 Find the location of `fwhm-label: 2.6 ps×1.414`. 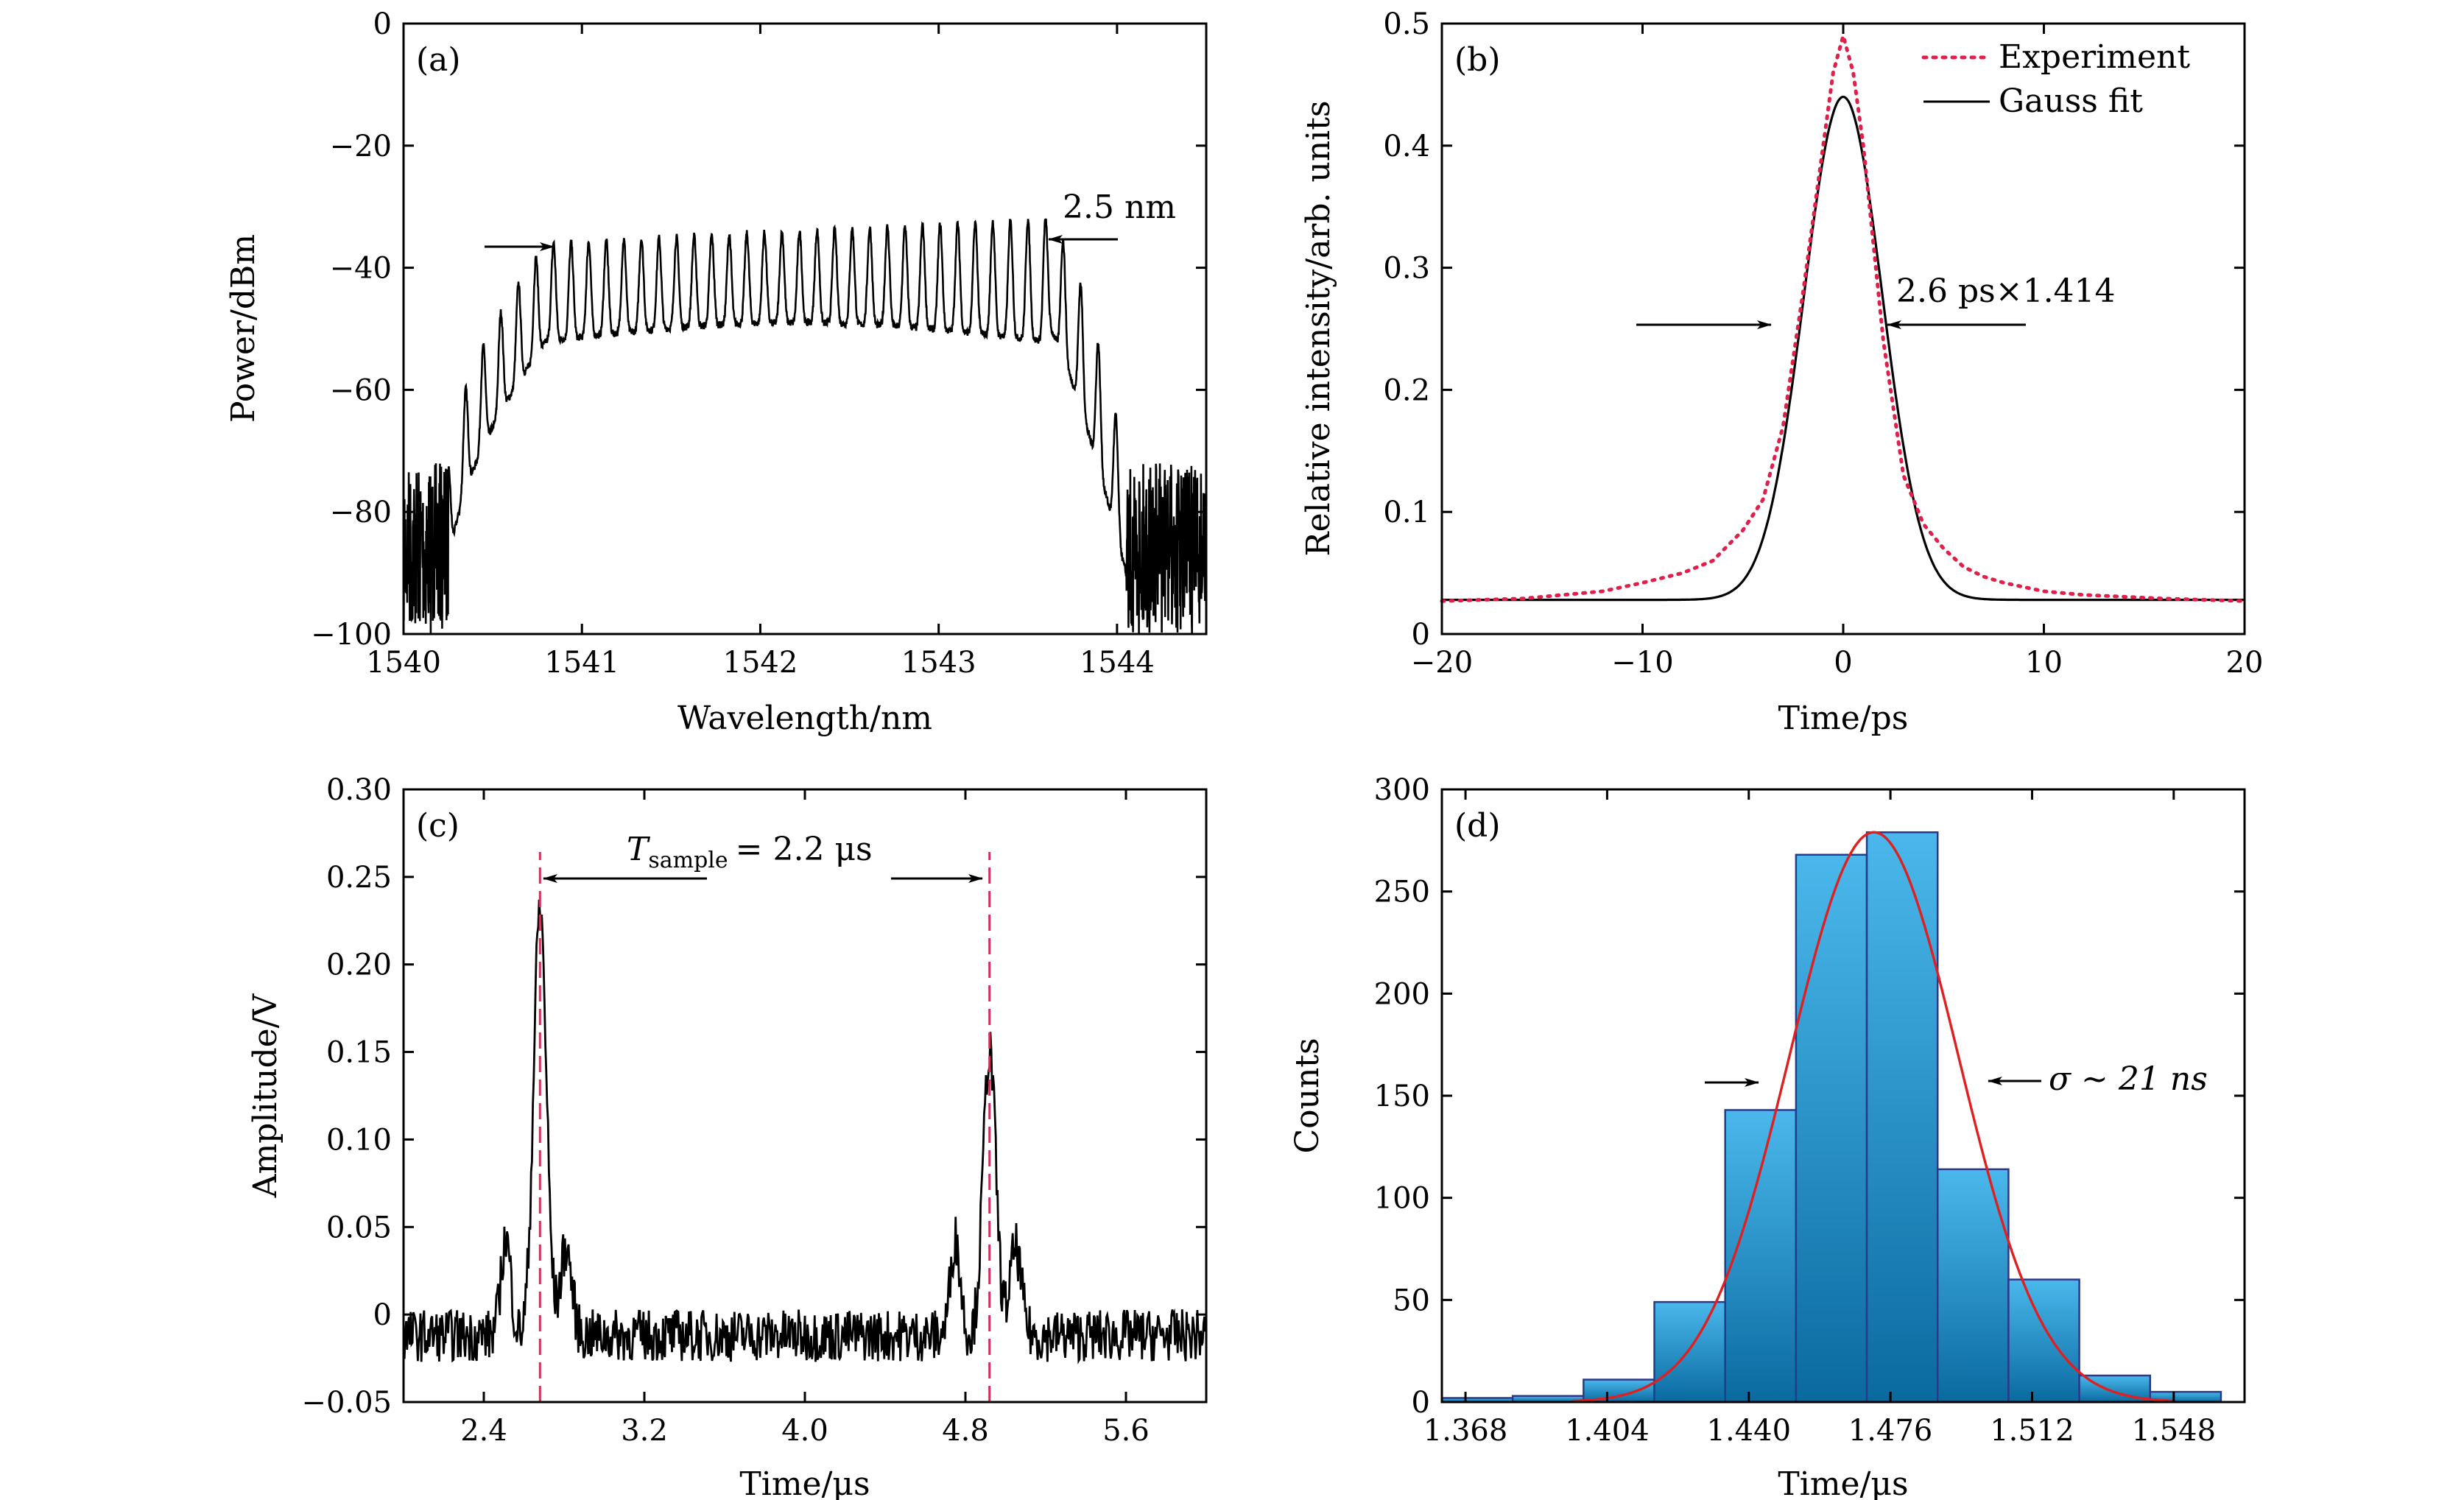

fwhm-label: 2.6 ps×1.414 is located at coordinates (2006, 291).